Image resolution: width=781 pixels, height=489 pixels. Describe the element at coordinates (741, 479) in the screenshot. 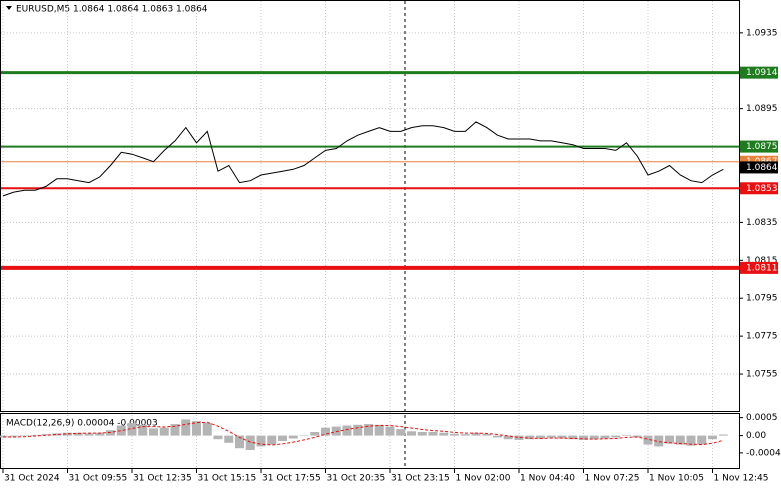

I see `x-tick-label: 1 Nov 12:45` at that location.